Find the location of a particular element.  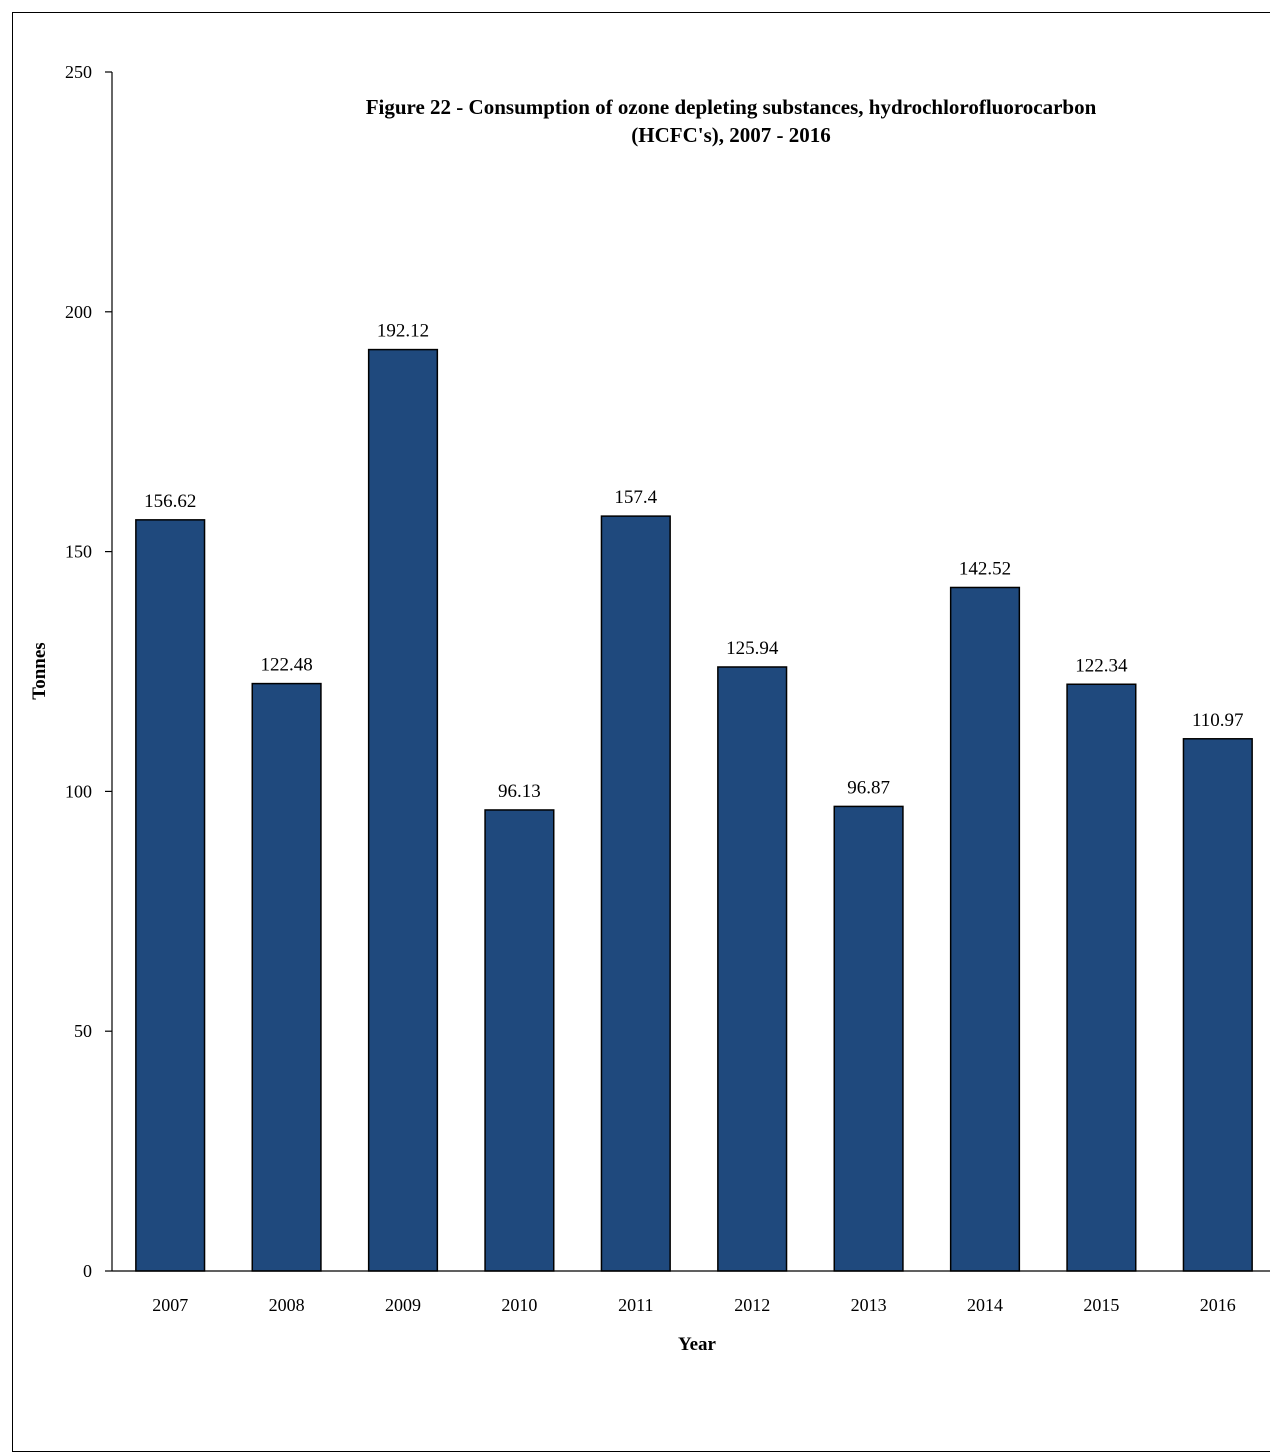

bar-data-label: 96.13 is located at coordinates (519, 791).